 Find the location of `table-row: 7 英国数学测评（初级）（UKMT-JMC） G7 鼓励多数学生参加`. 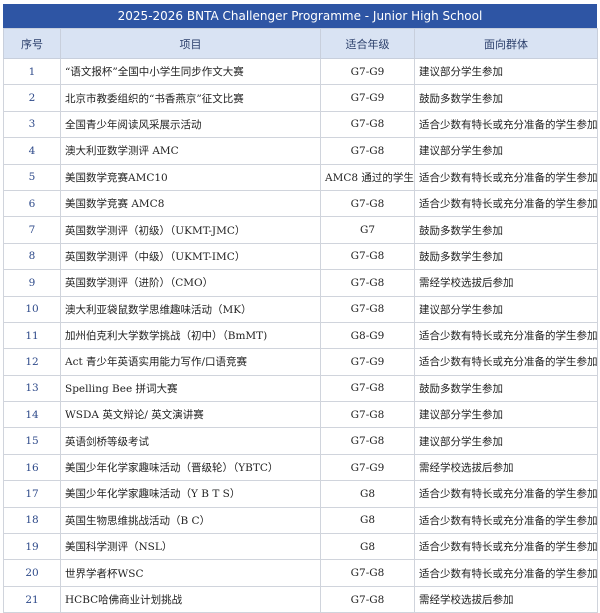

table-row: 7 英国数学测评（初级）（UKMT-JMC） G7 鼓励多数学生参加 is located at coordinates (300, 230).